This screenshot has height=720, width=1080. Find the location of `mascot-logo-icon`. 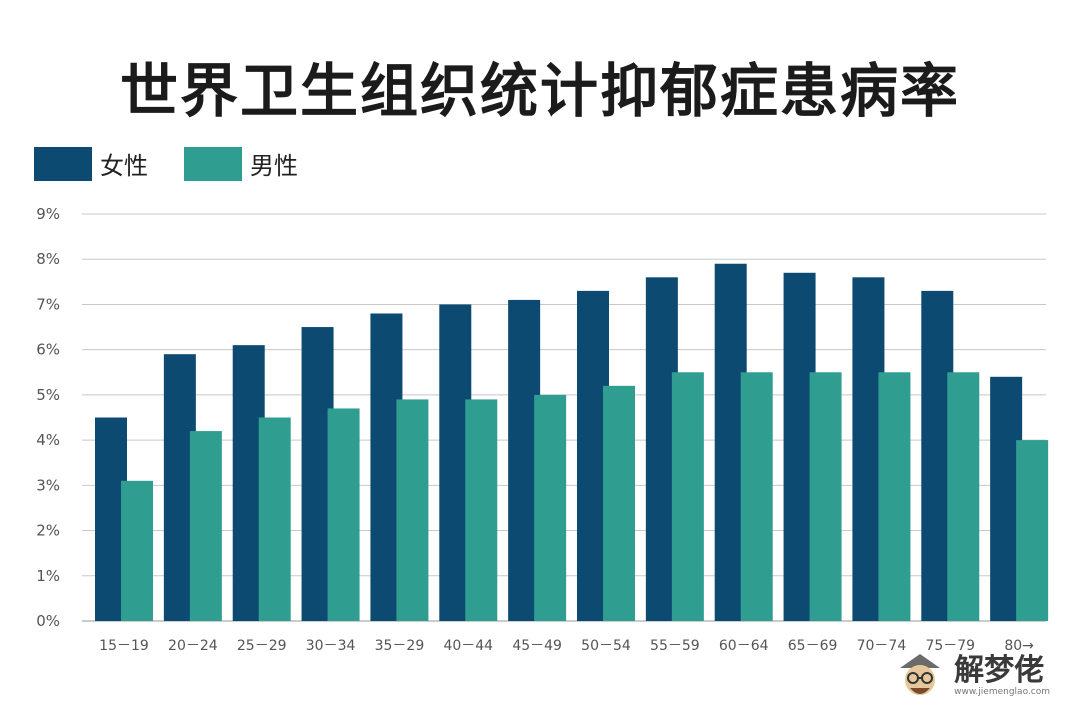

mascot-logo-icon is located at coordinates (920, 674).